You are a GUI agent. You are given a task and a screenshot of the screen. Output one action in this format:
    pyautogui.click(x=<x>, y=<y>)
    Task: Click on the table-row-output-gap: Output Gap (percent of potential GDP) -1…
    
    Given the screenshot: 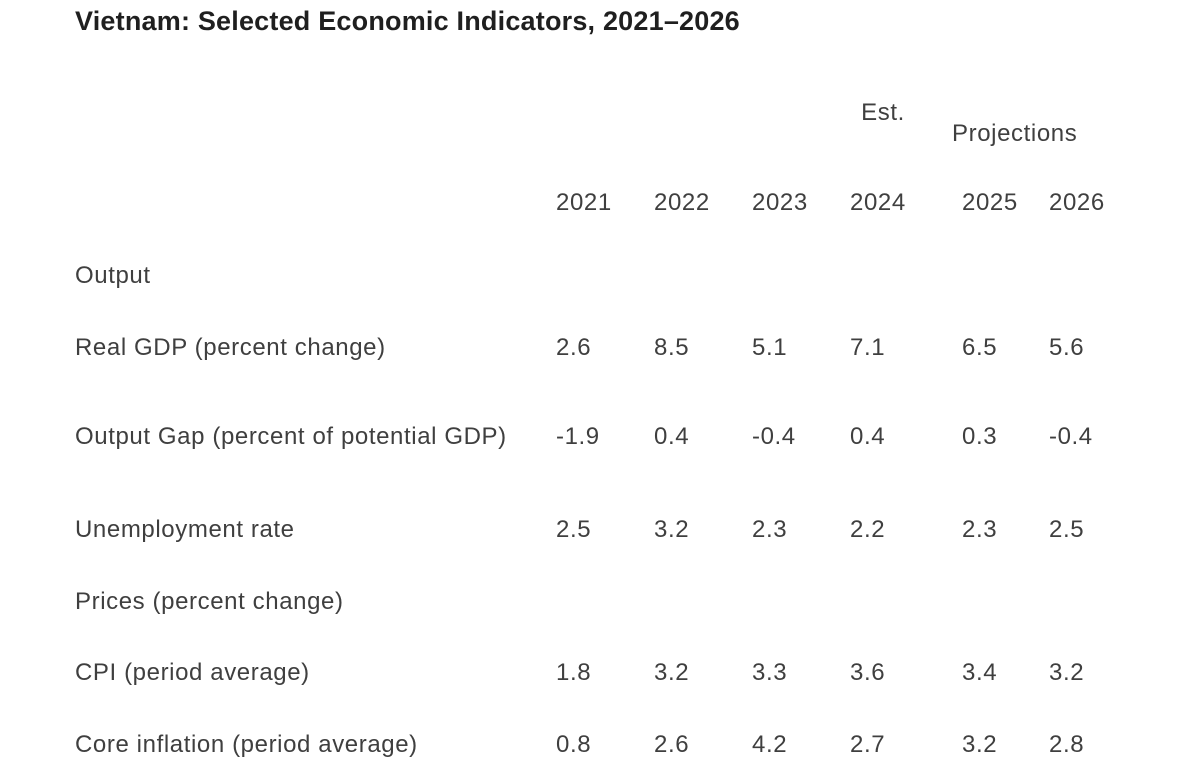 What is the action you would take?
    pyautogui.click(x=637, y=437)
    